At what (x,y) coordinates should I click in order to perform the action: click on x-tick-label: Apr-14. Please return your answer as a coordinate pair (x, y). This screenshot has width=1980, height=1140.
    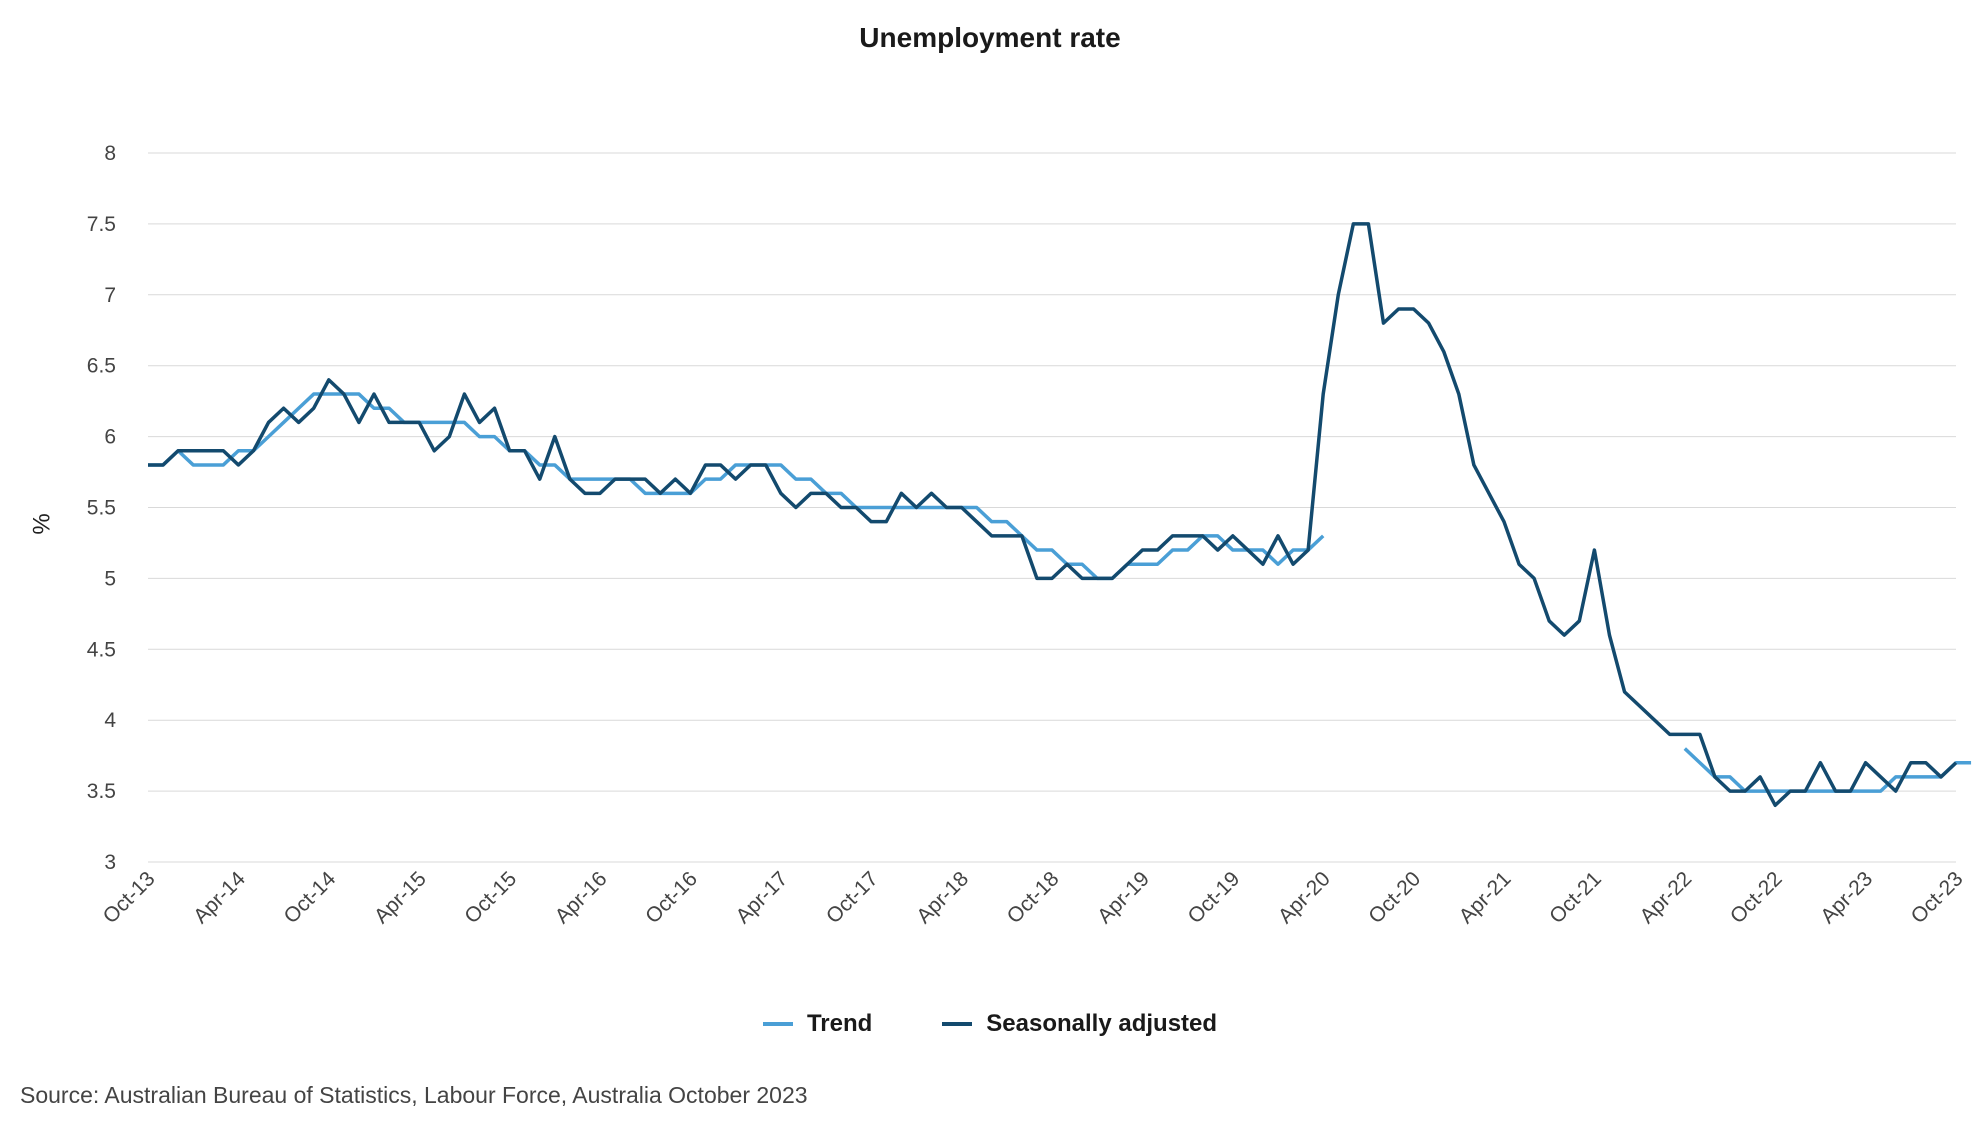
    Looking at the image, I should click on (219, 897).